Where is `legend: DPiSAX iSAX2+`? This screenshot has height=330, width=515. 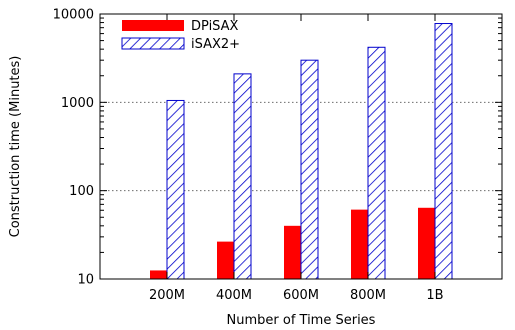 legend: DPiSAX iSAX2+ is located at coordinates (180, 35).